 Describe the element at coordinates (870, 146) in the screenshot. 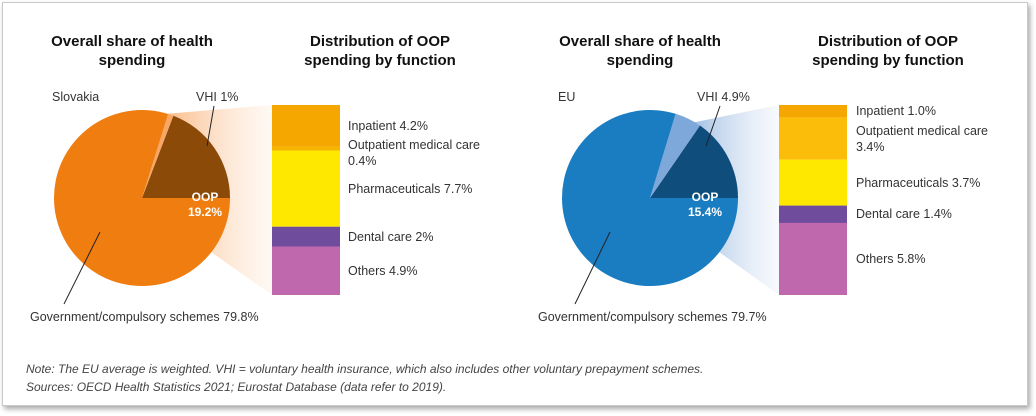

I see `label-part: 3.4%` at that location.